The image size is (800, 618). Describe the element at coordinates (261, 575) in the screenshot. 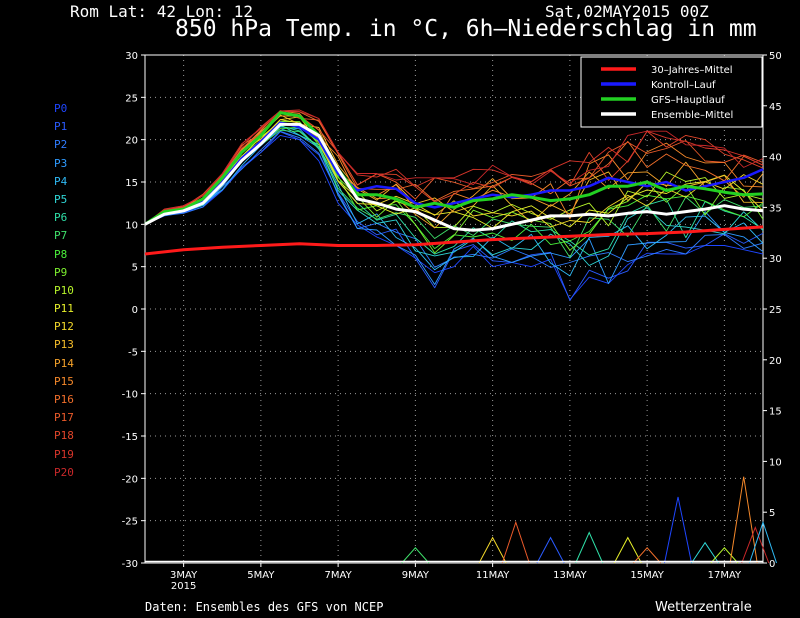

I see `x-tick-label: 5MAY` at that location.